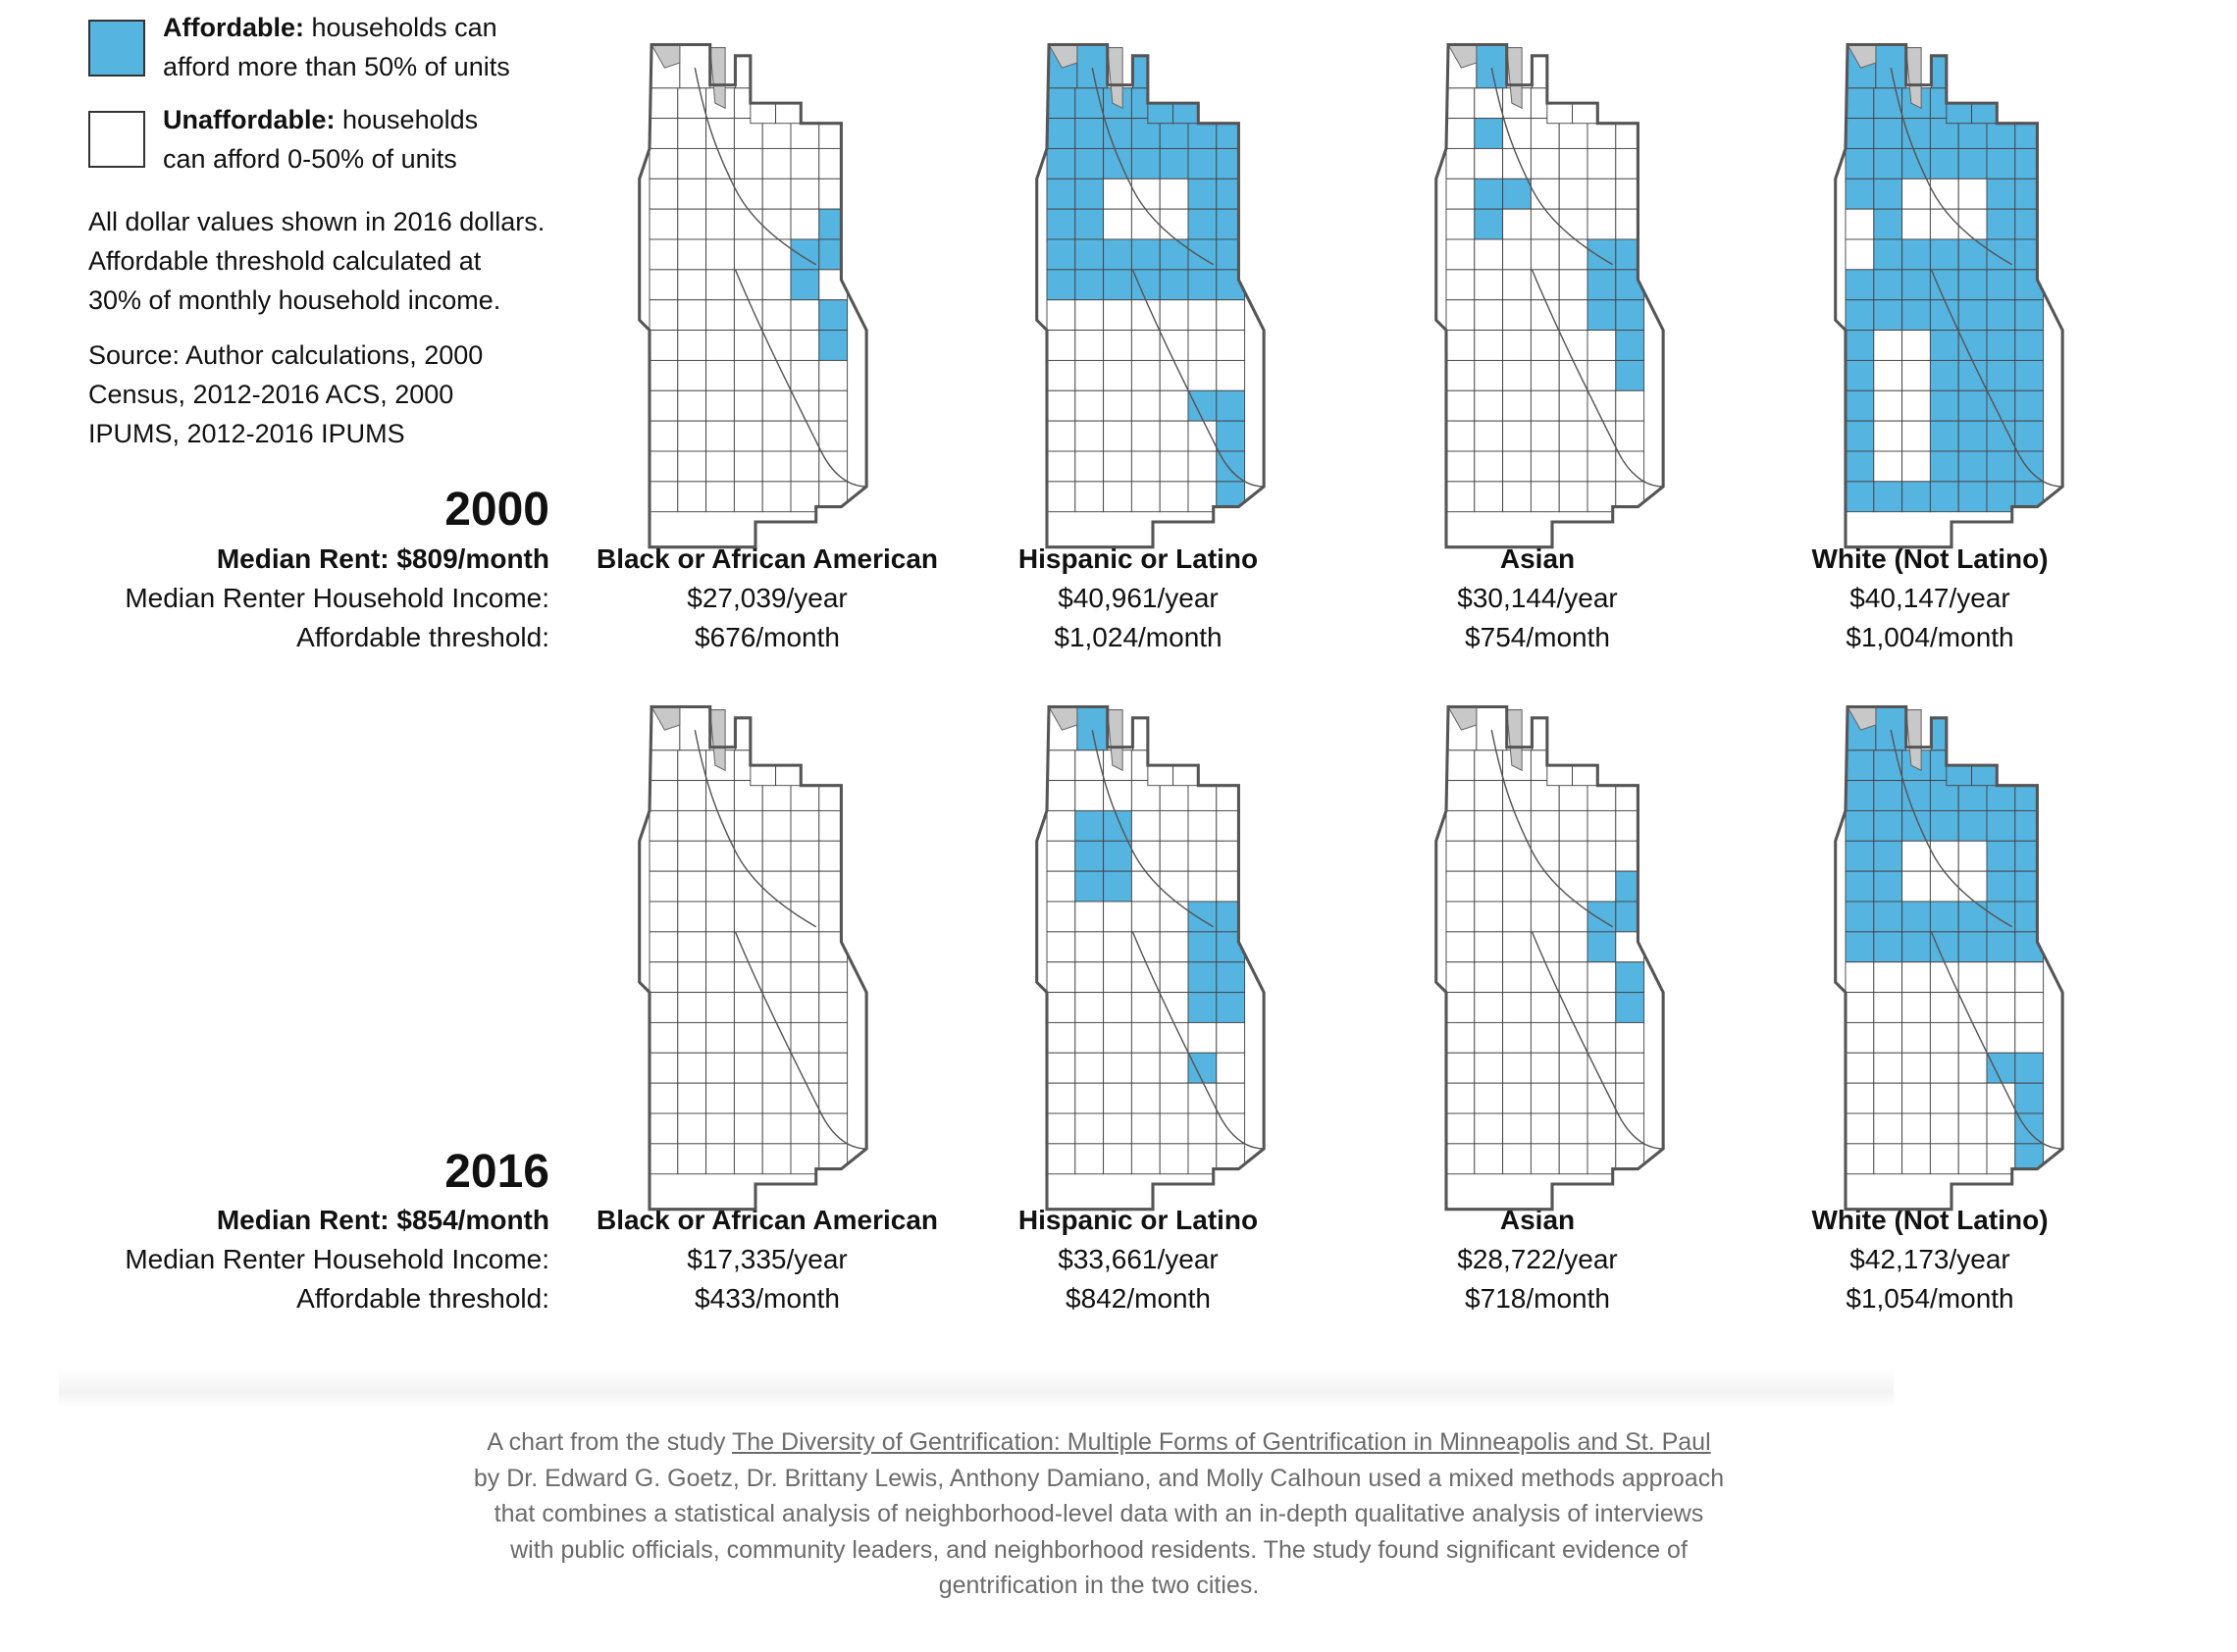  I want to click on city-boundary-outline, so click(753, 958).